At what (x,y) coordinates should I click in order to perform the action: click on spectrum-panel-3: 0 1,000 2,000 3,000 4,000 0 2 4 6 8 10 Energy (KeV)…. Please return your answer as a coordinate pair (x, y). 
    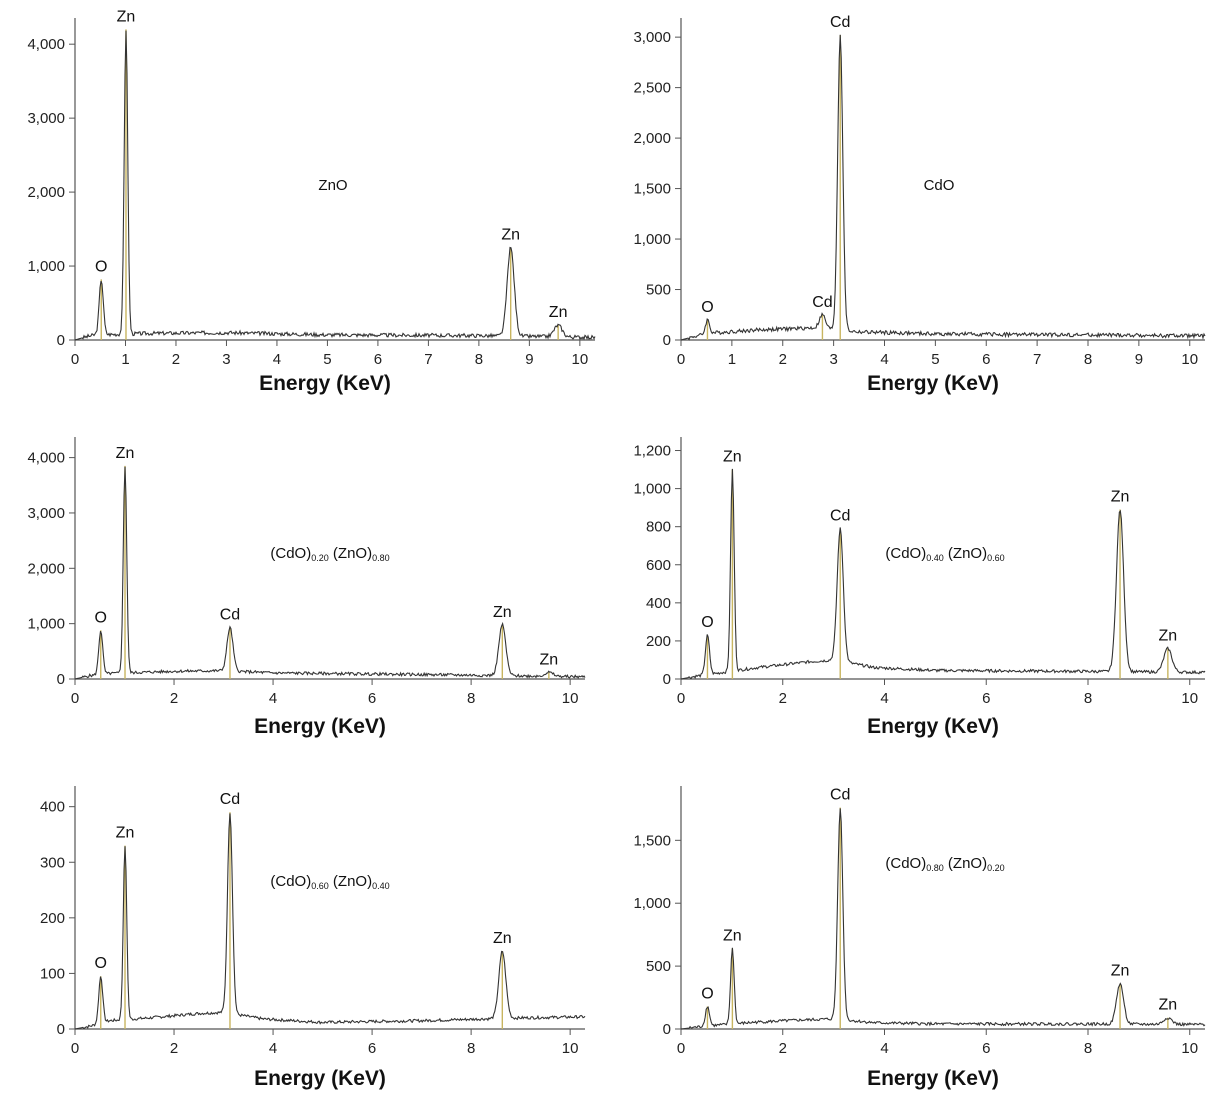
    Looking at the image, I should click on (306, 587).